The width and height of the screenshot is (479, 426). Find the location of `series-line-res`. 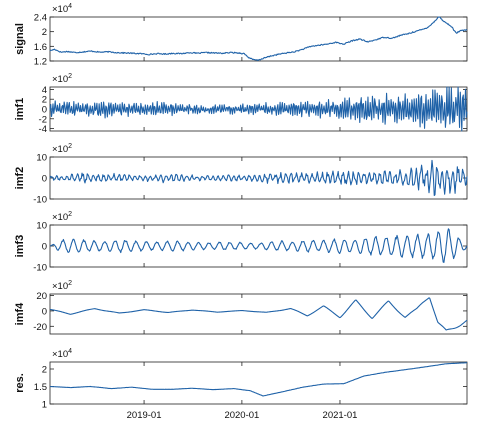

series-line-res is located at coordinates (258, 379).